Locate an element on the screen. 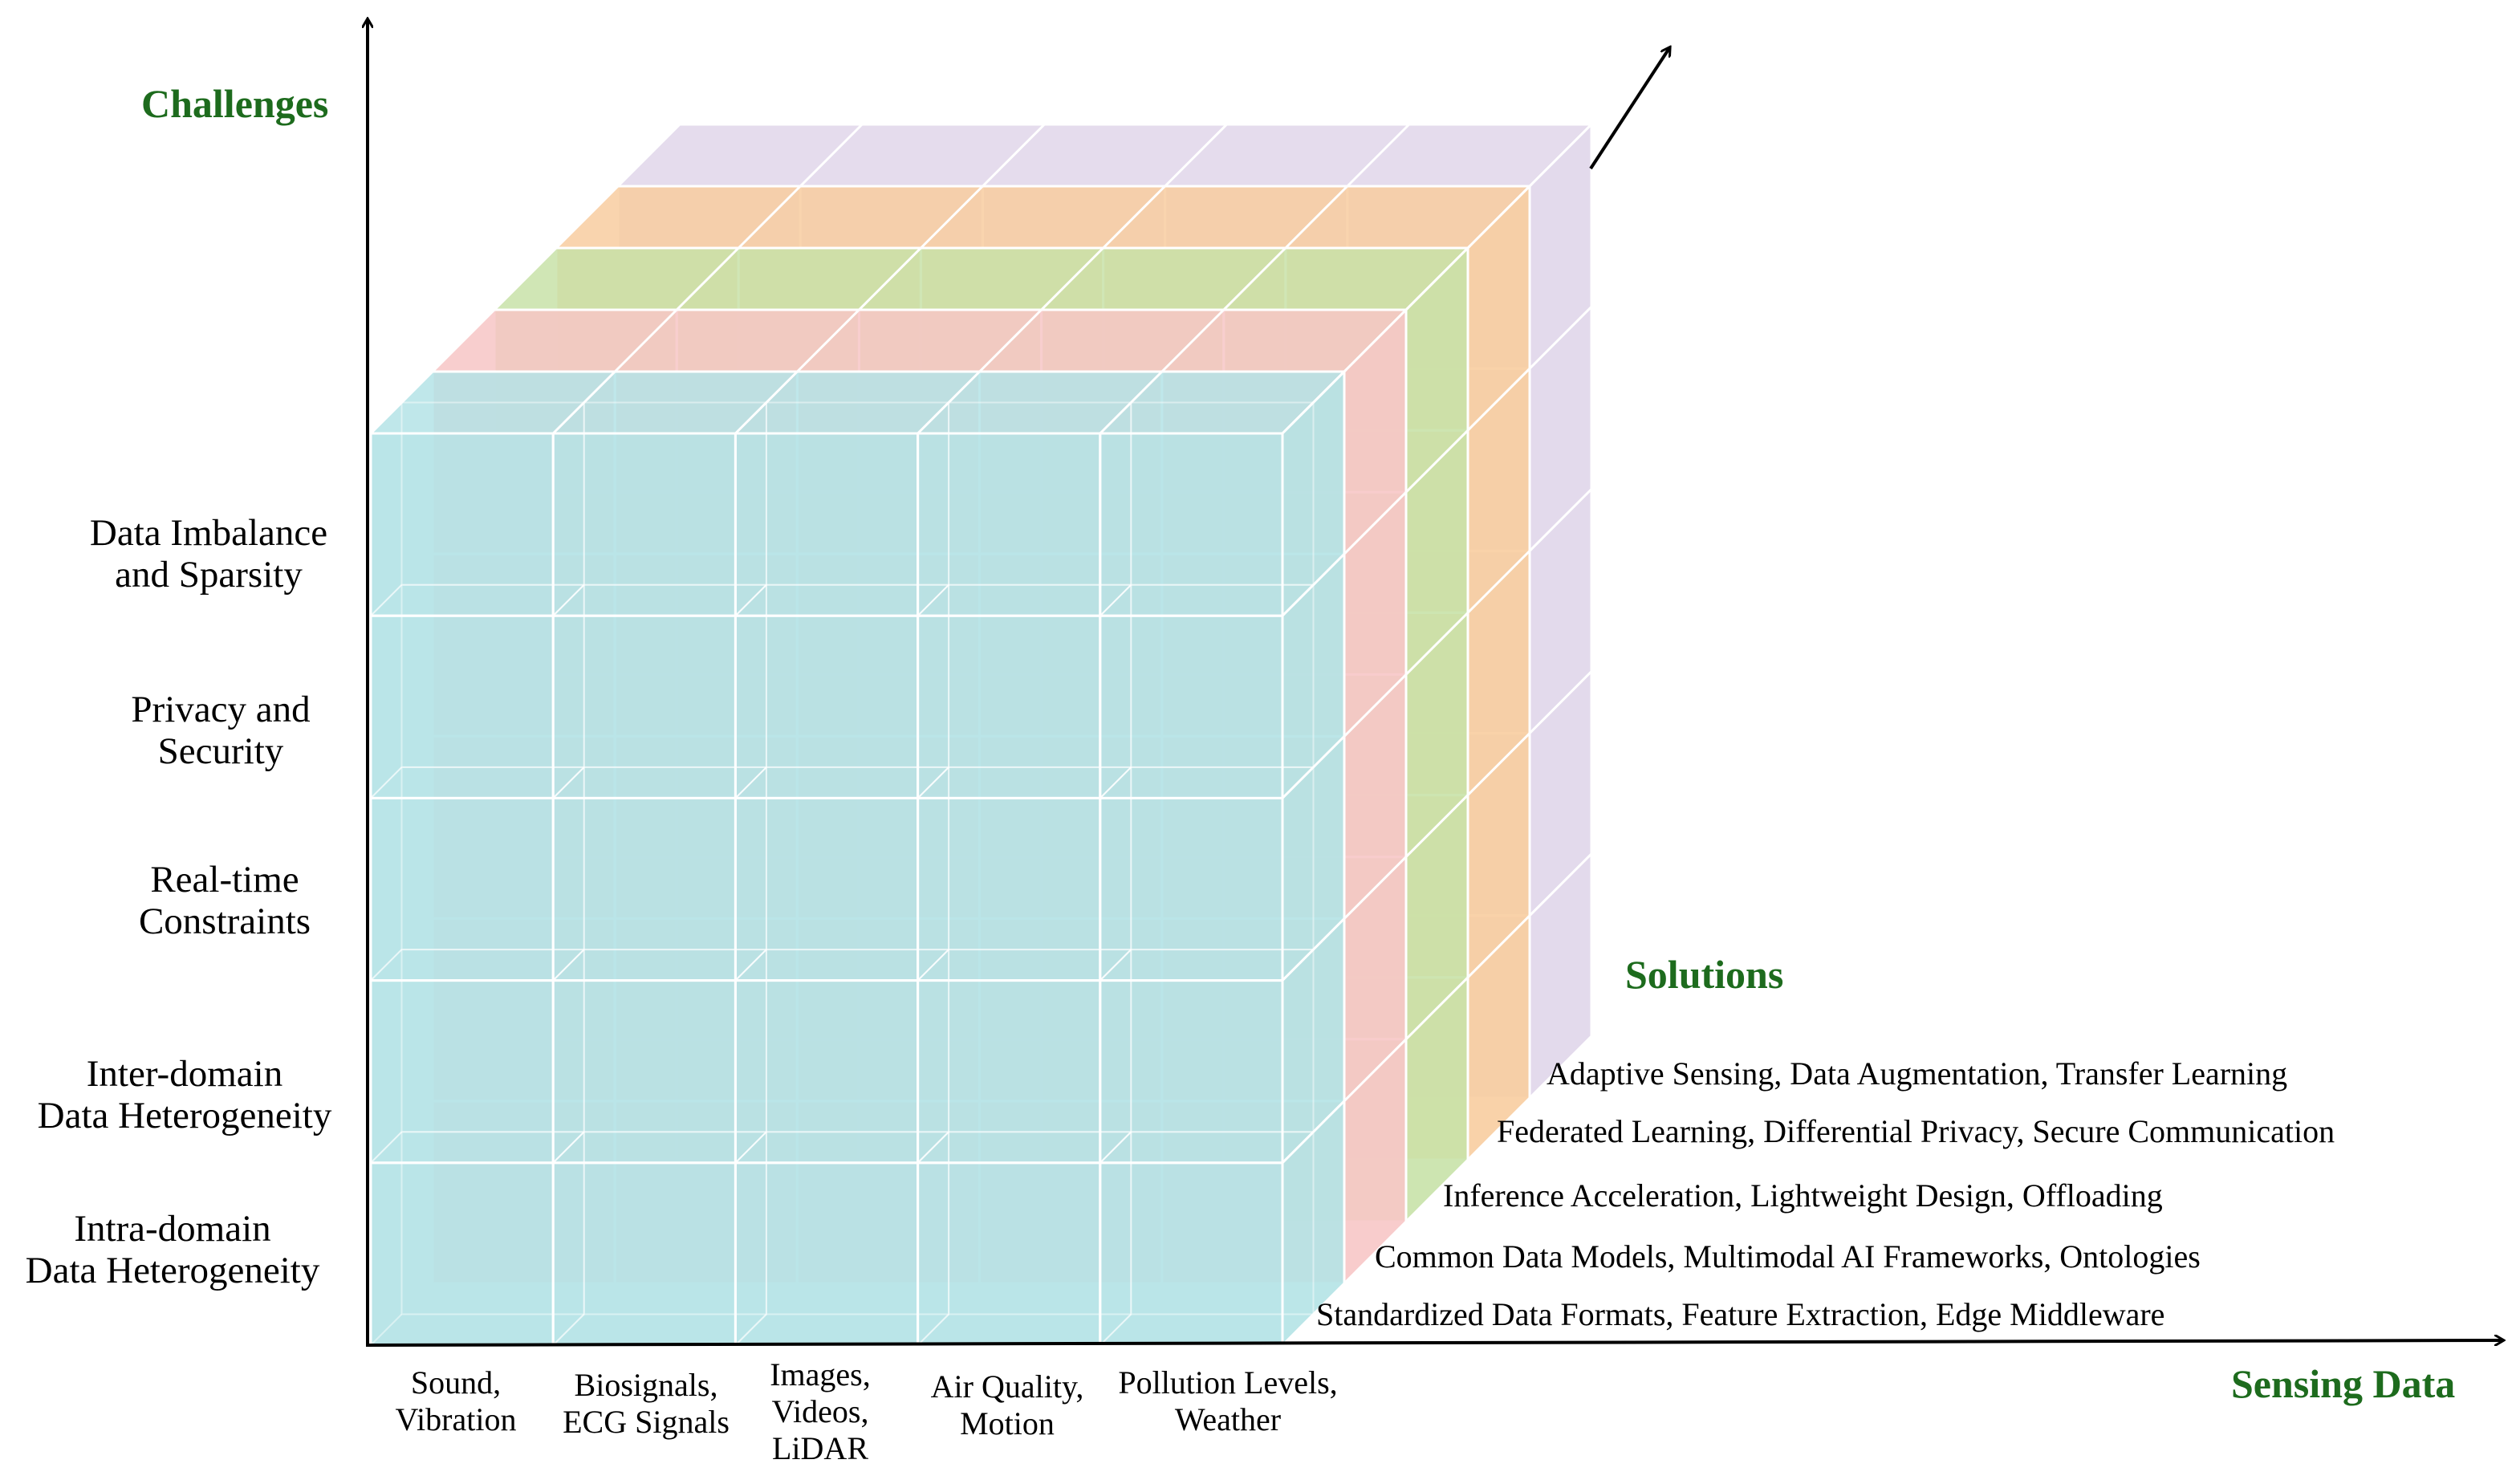  challenges-axis-title: Challenges is located at coordinates (235, 103).